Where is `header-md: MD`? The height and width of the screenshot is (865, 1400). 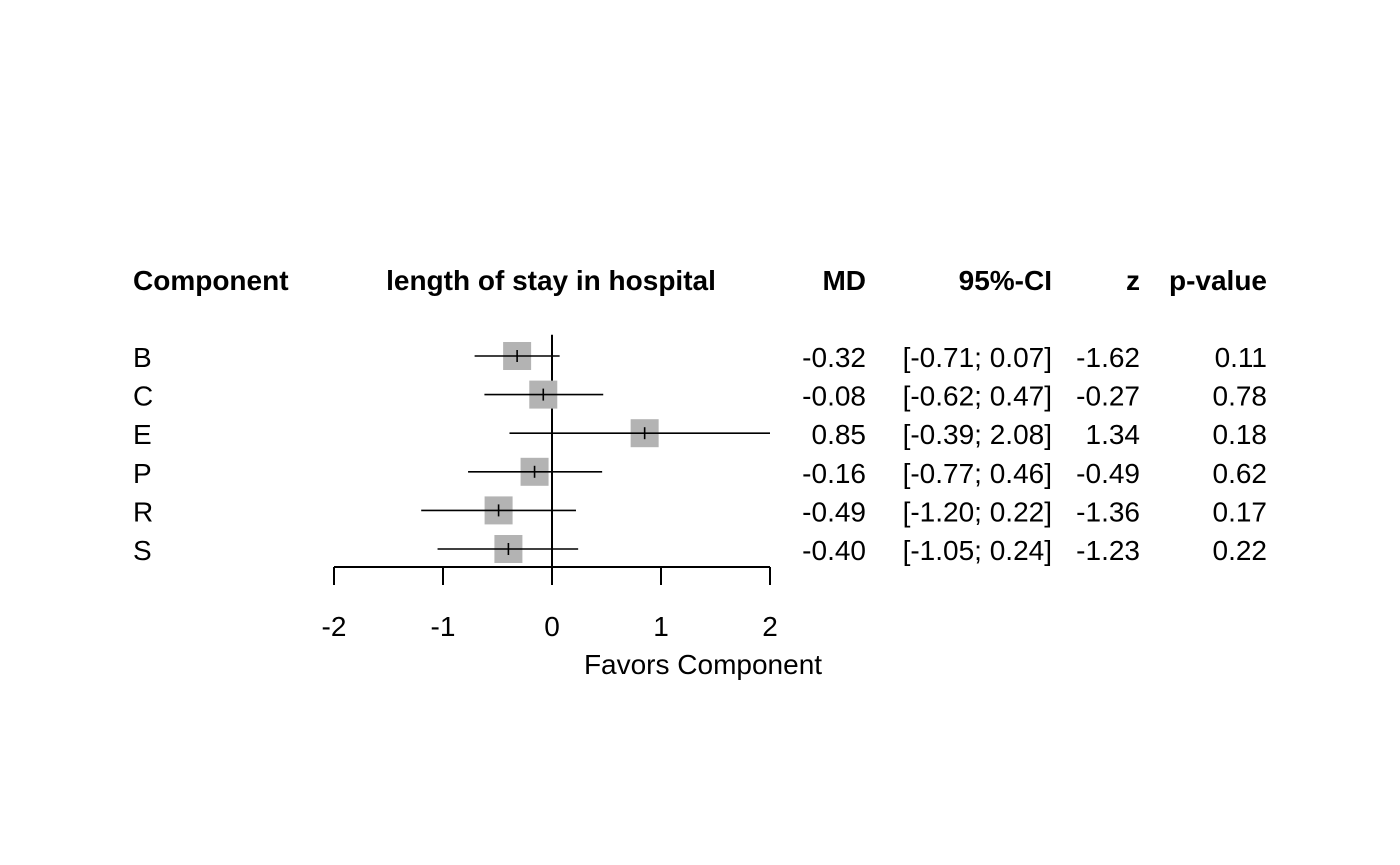
header-md: MD is located at coordinates (844, 280).